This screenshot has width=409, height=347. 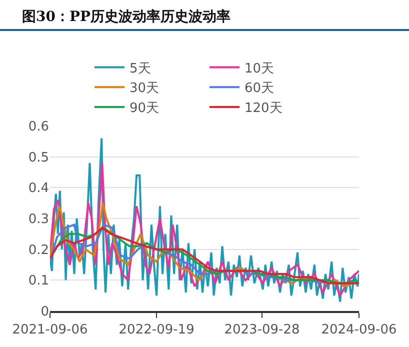 What do you see at coordinates (259, 68) in the screenshot?
I see `legend-label: 10天` at bounding box center [259, 68].